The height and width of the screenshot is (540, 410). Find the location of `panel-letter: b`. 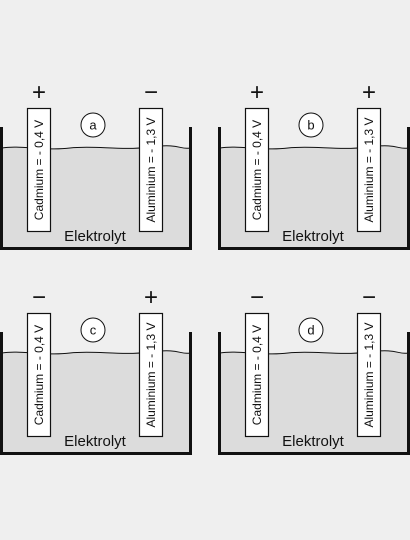

panel-letter: b is located at coordinates (310, 125).